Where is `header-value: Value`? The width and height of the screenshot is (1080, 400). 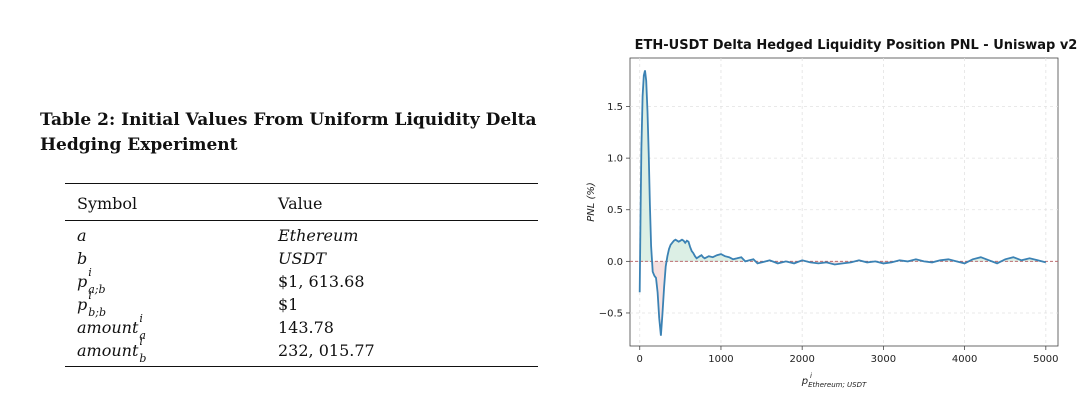 header-value: Value is located at coordinates (300, 203).